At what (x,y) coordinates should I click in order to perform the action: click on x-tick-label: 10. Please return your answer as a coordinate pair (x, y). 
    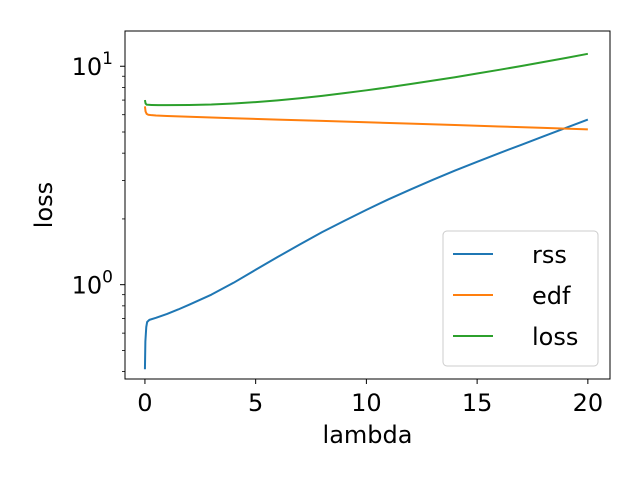
    Looking at the image, I should click on (366, 403).